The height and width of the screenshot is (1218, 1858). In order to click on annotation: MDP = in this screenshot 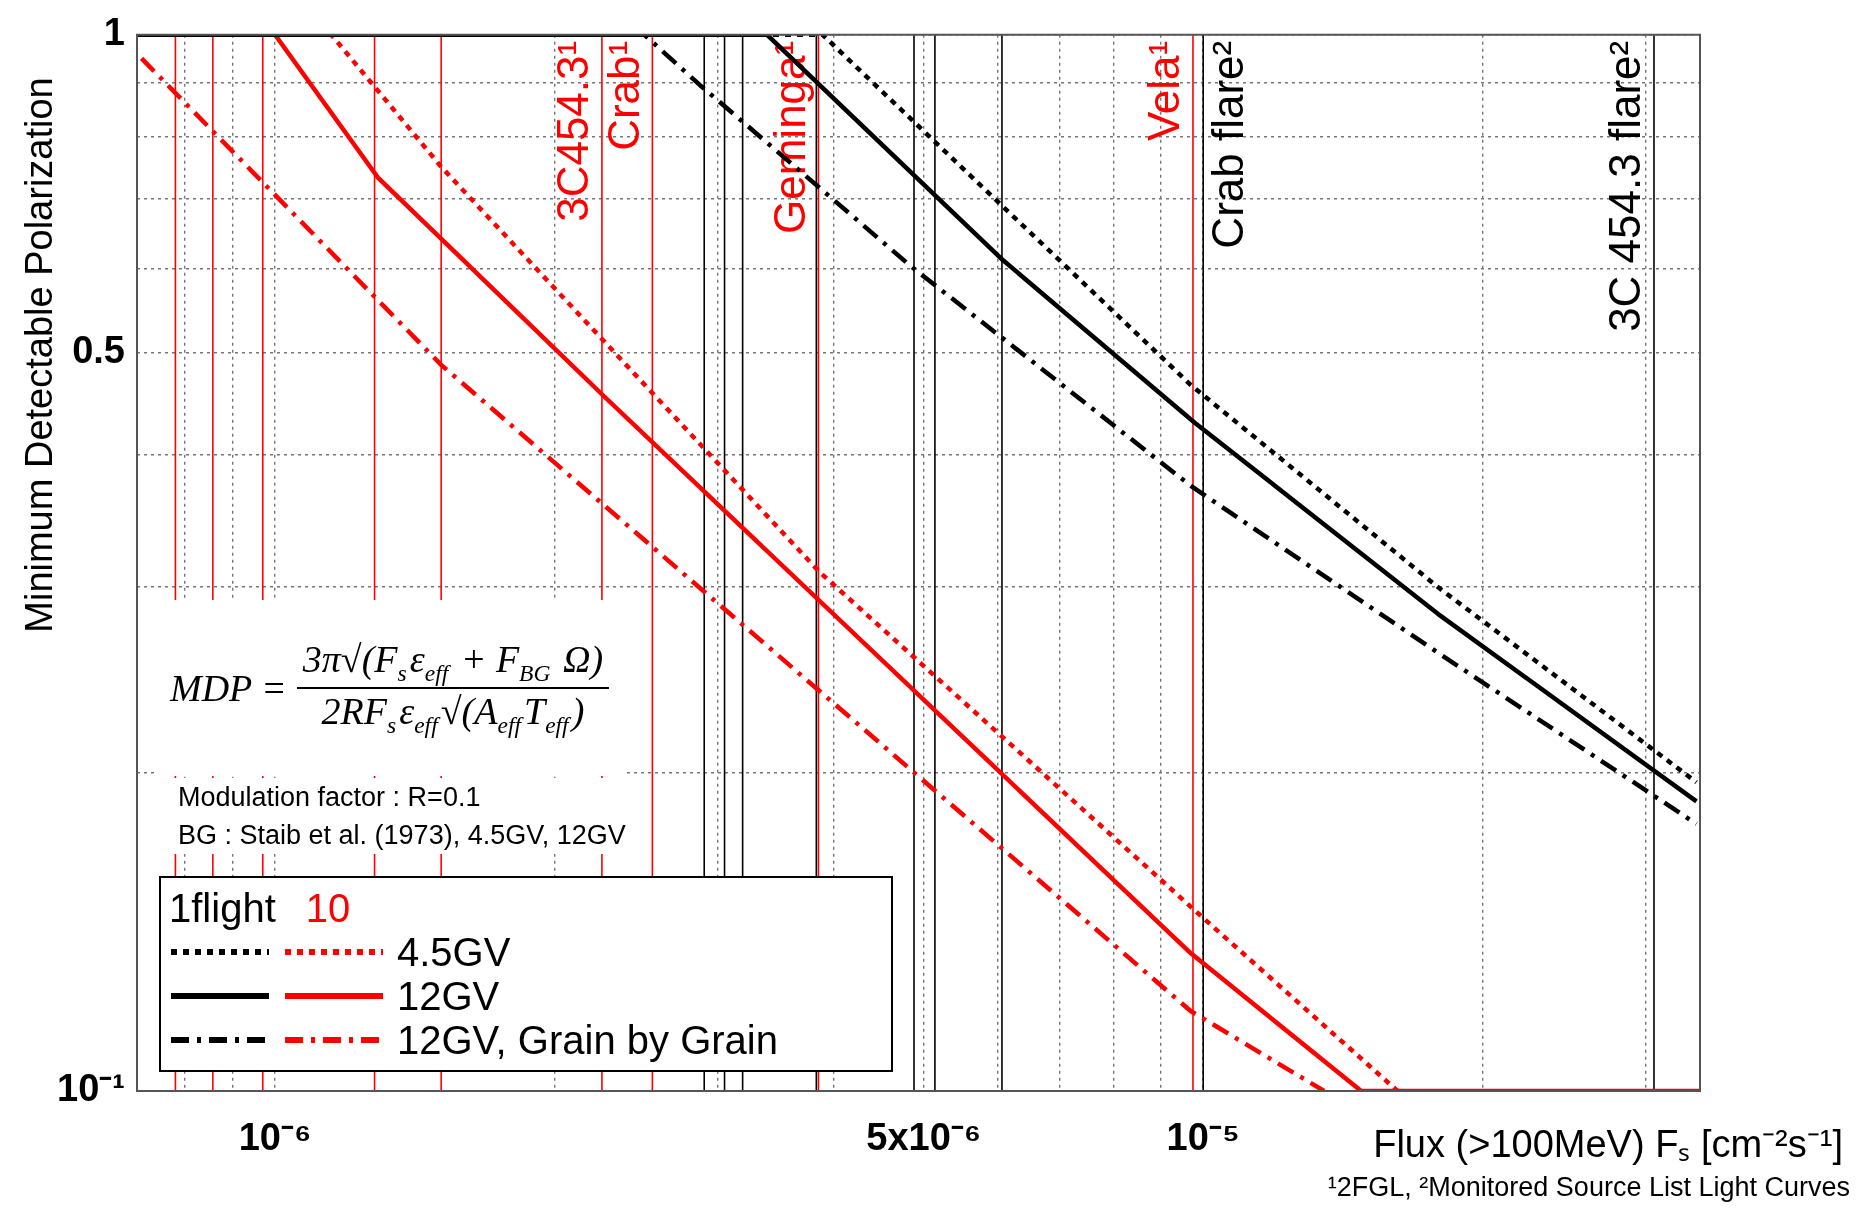, I will do `click(228, 688)`.